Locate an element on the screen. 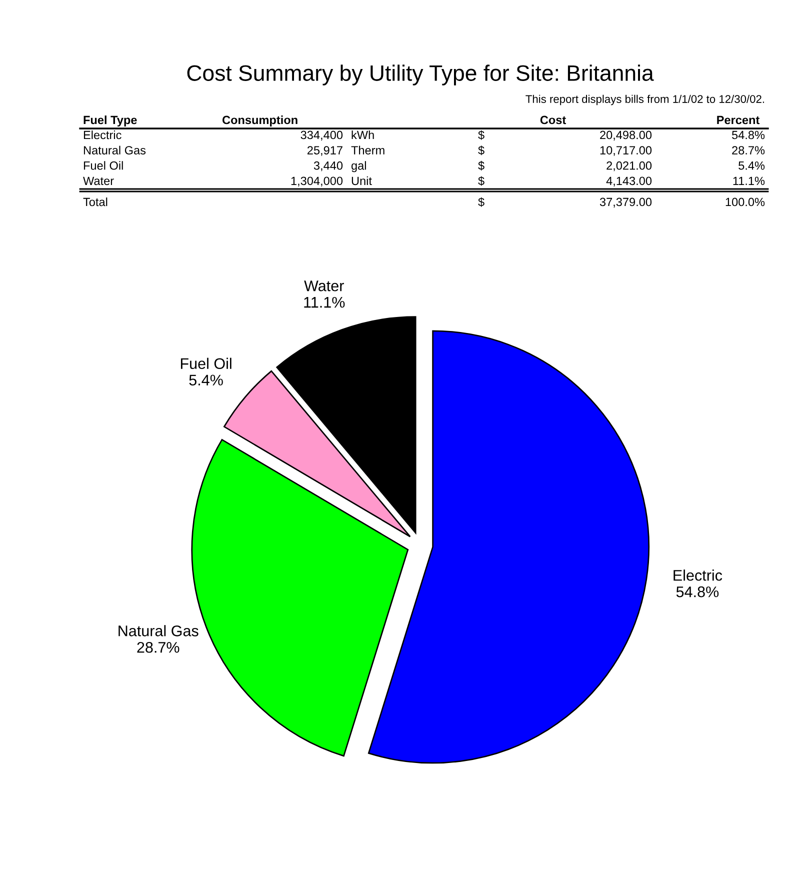 The image size is (807, 882). text: Unit is located at coordinates (362, 181).